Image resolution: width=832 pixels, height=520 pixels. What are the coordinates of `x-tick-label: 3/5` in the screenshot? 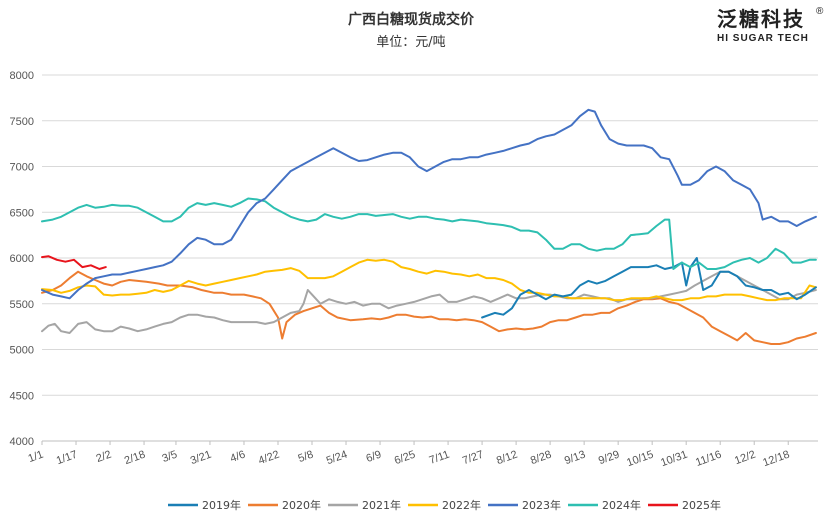 It's located at (169, 457).